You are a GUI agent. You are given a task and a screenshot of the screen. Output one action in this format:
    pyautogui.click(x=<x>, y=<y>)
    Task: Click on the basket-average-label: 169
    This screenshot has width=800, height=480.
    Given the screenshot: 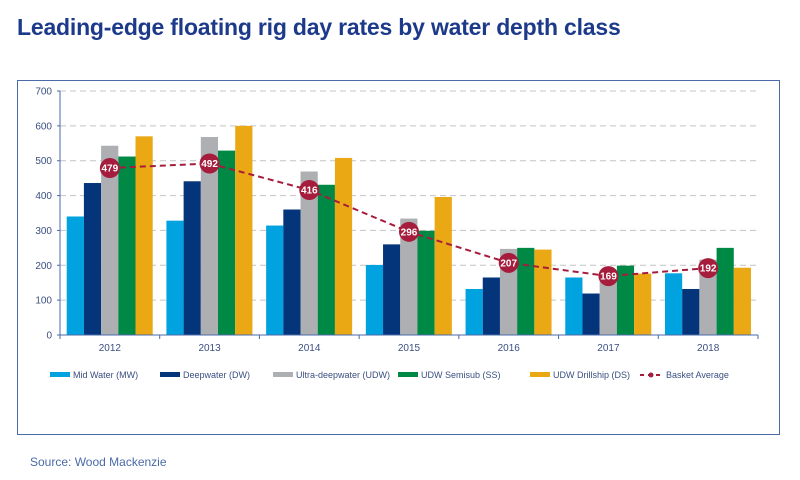 What is the action you would take?
    pyautogui.click(x=608, y=277)
    